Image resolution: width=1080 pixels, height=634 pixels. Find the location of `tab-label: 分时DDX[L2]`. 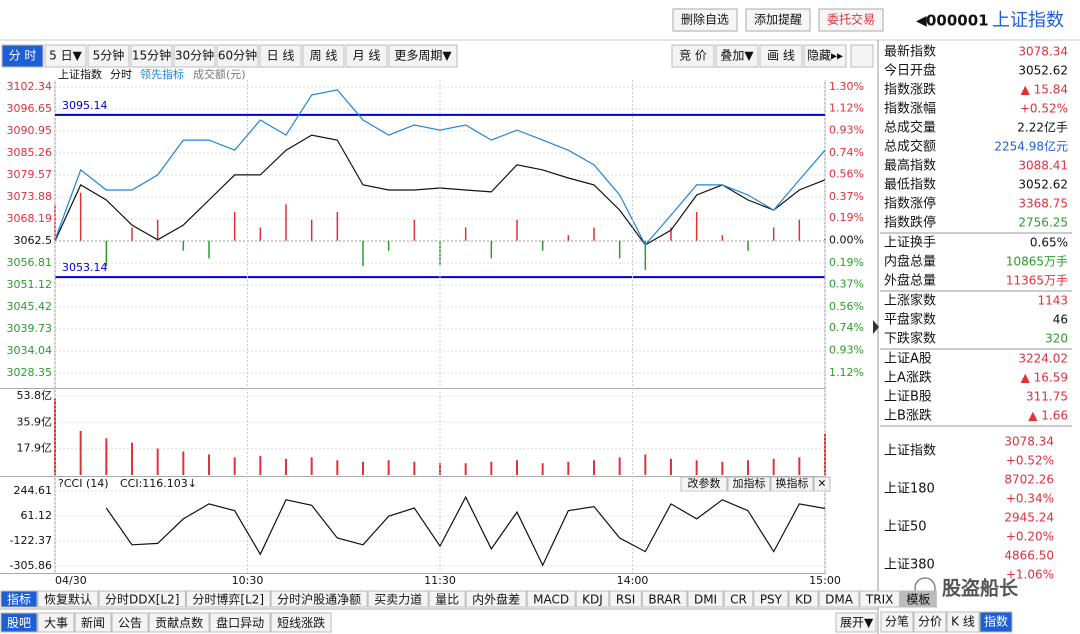

tab-label: 分时DDX[L2] is located at coordinates (142, 600).